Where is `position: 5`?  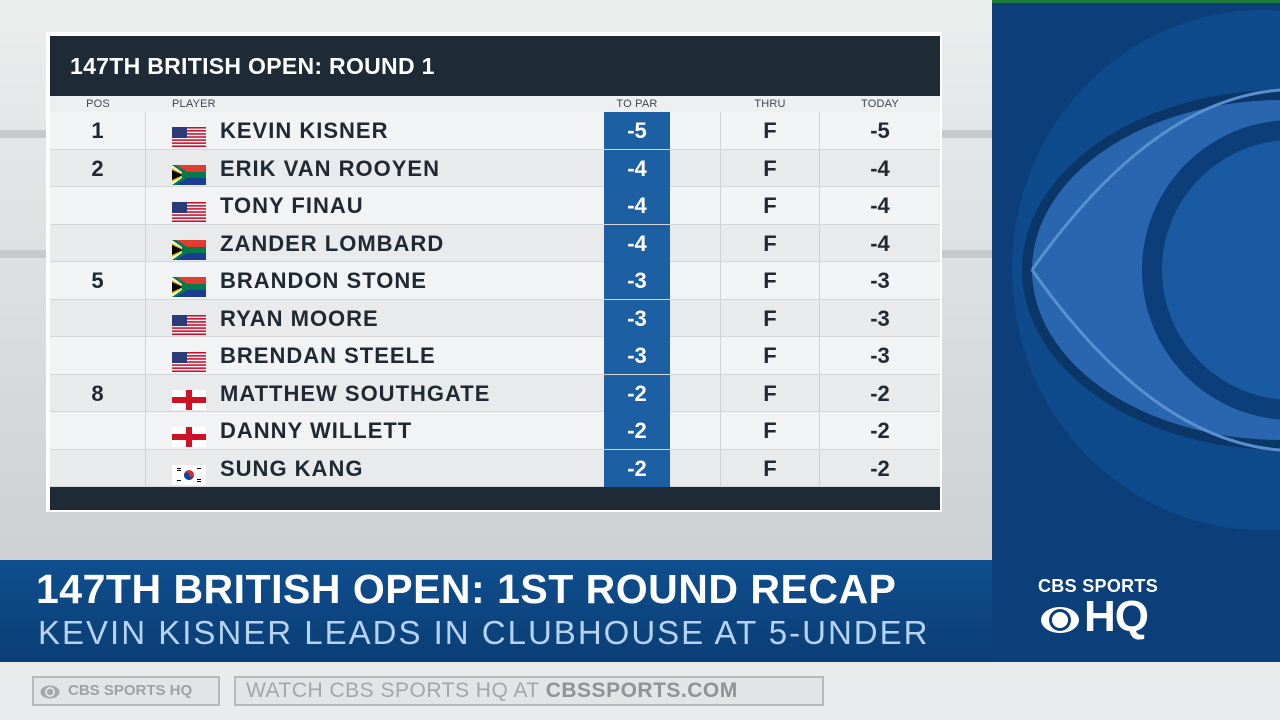 position: 5 is located at coordinates (98, 280).